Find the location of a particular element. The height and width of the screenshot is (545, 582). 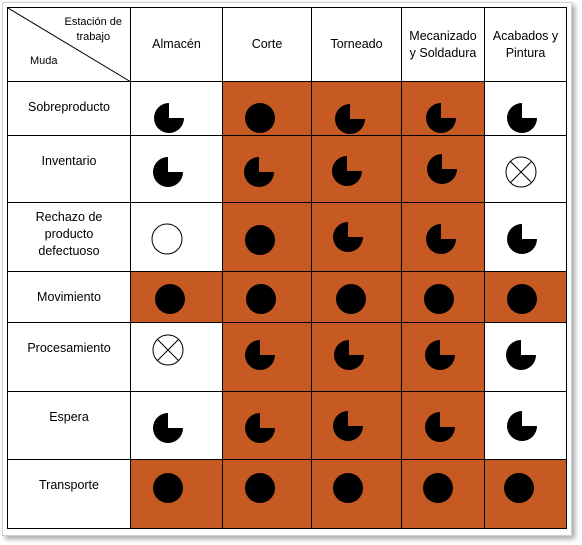

row-label-line: Inventario is located at coordinates (69, 161).